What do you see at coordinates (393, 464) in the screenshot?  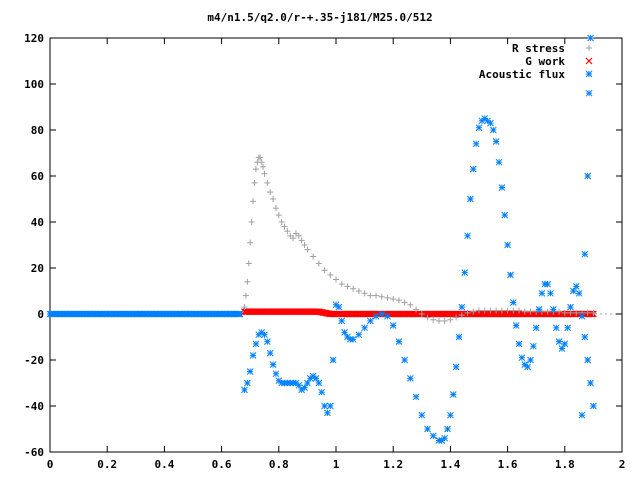 I see `x-tick-label: 1.2` at bounding box center [393, 464].